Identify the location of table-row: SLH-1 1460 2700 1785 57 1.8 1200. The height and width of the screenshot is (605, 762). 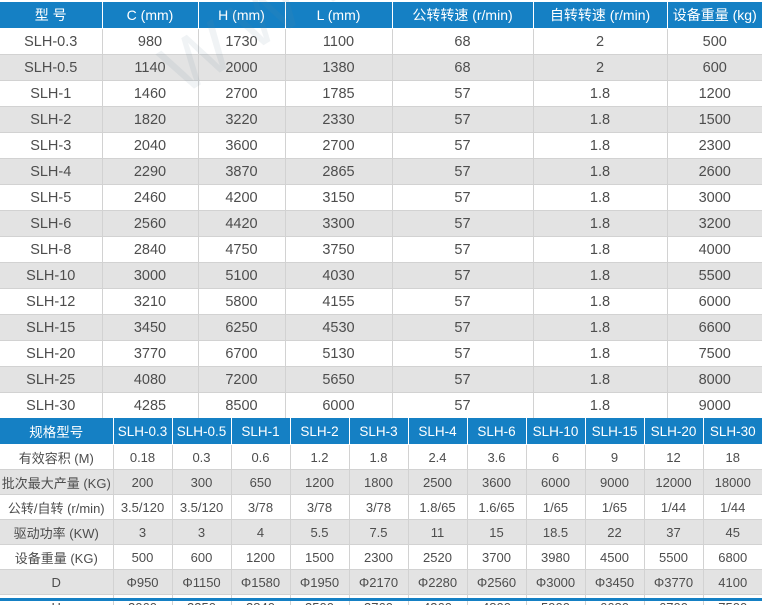
(381, 93).